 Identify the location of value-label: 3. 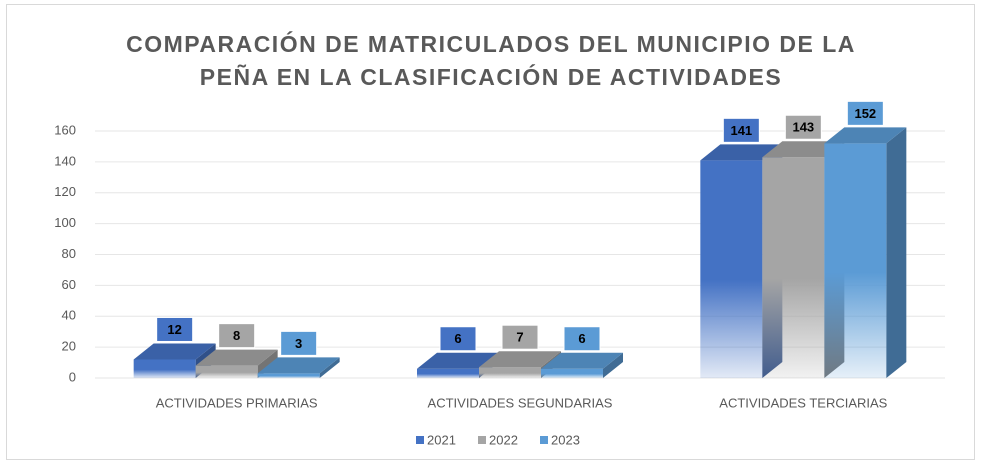
(298, 343).